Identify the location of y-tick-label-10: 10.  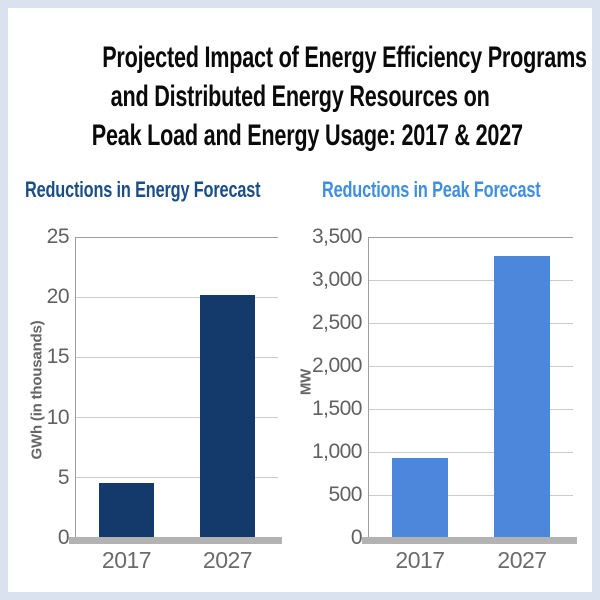
(58, 417).